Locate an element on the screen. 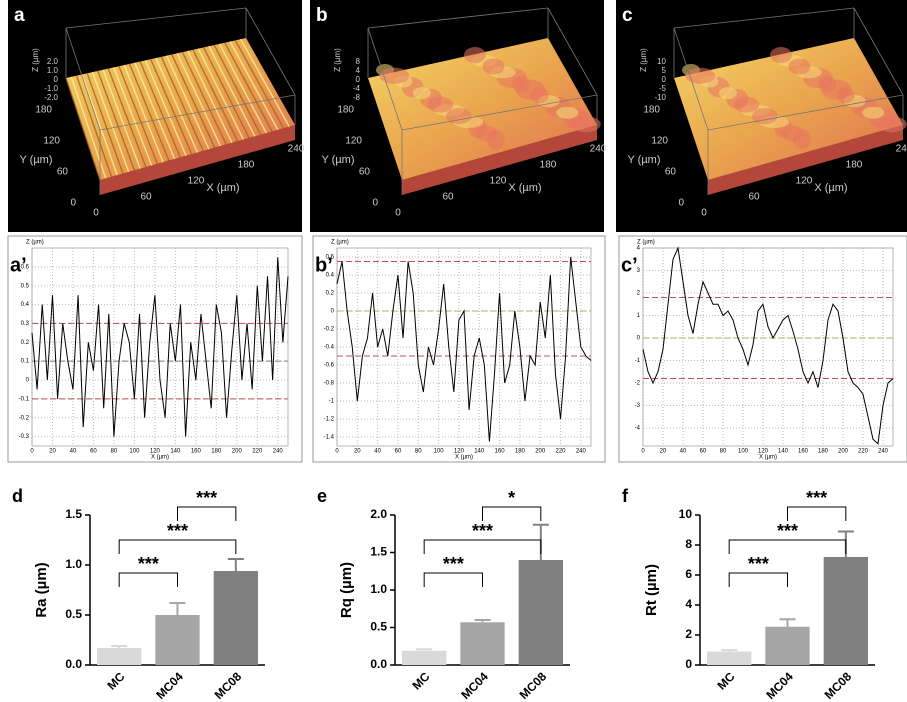  panel-label: a’ is located at coordinates (18, 265).